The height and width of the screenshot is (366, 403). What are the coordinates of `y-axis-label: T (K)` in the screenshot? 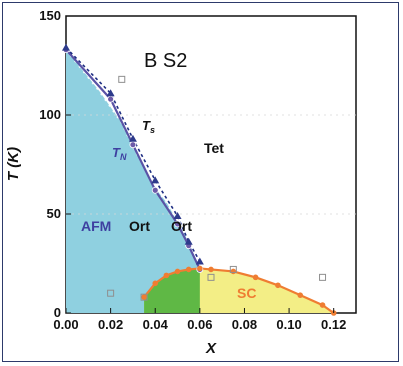 It's located at (13, 164).